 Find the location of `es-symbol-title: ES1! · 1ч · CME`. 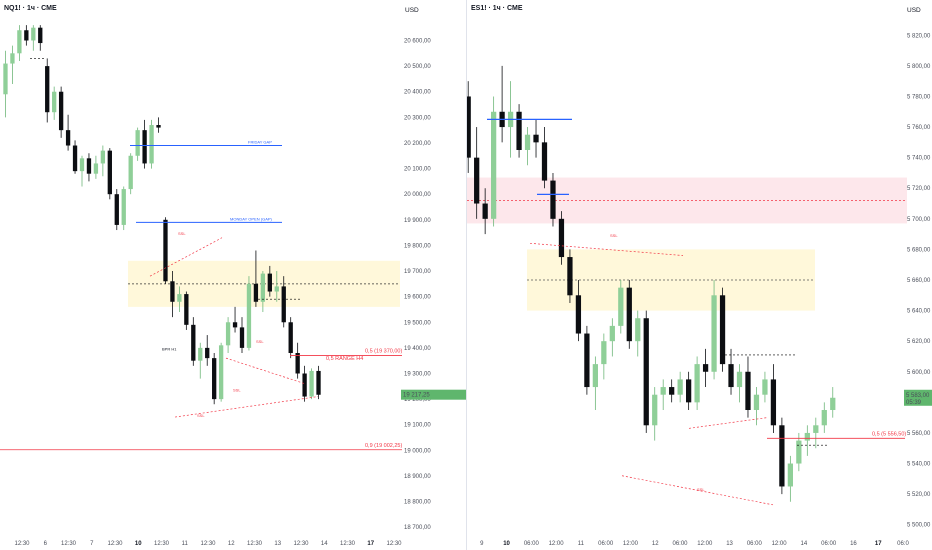

es-symbol-title: ES1! · 1ч · CME is located at coordinates (497, 8).